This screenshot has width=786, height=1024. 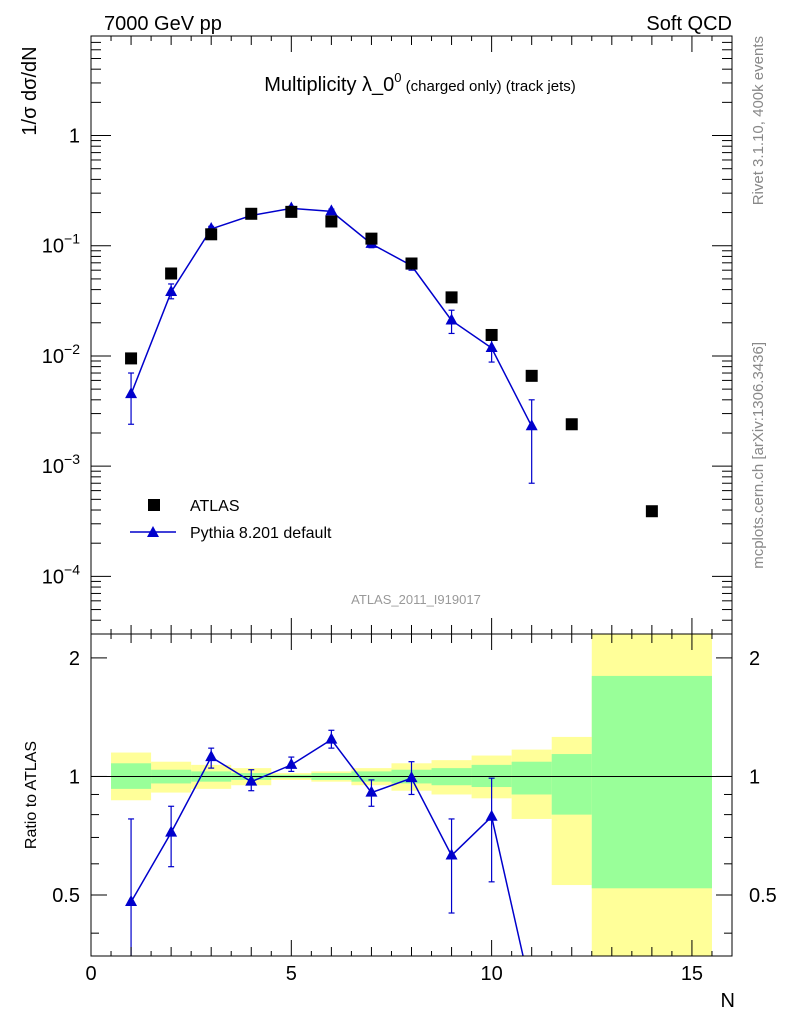 I want to click on x-tick-label: 5, so click(x=291, y=974).